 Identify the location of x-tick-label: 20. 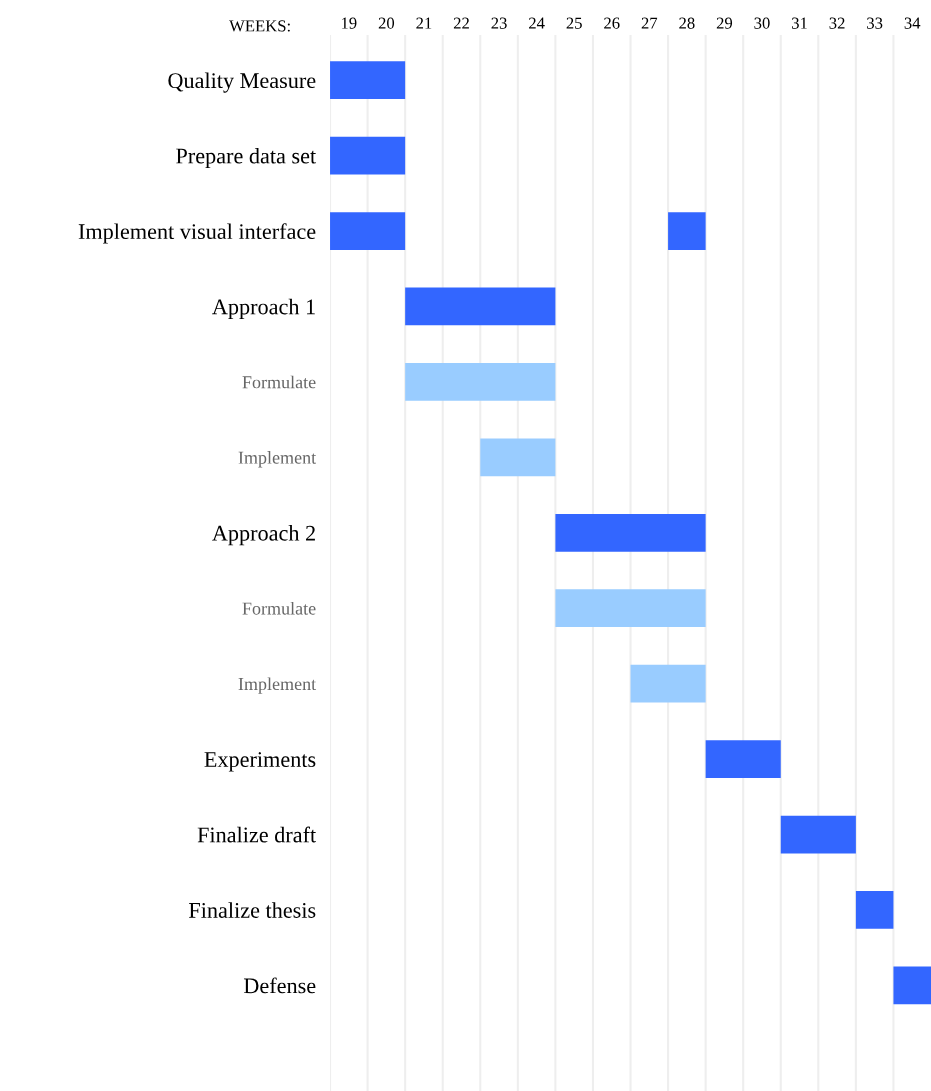
(386, 23).